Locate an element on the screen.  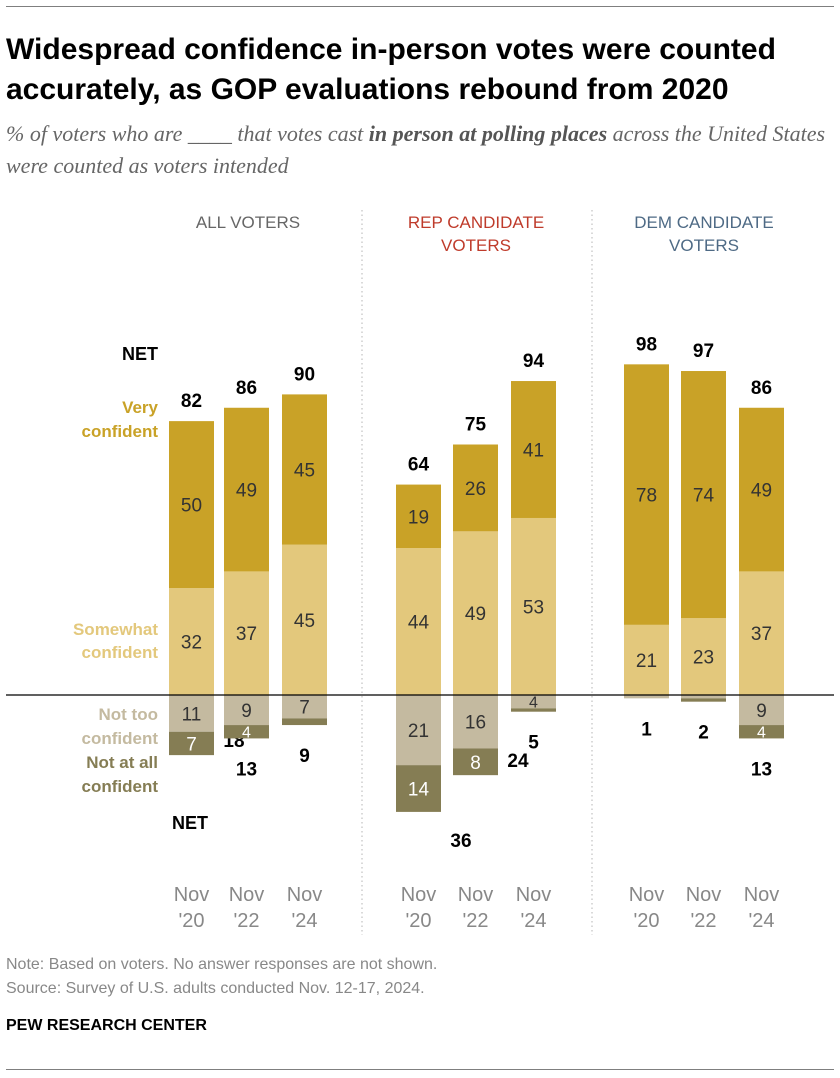
net-negative-g2-b3: 5 is located at coordinates (533, 743).